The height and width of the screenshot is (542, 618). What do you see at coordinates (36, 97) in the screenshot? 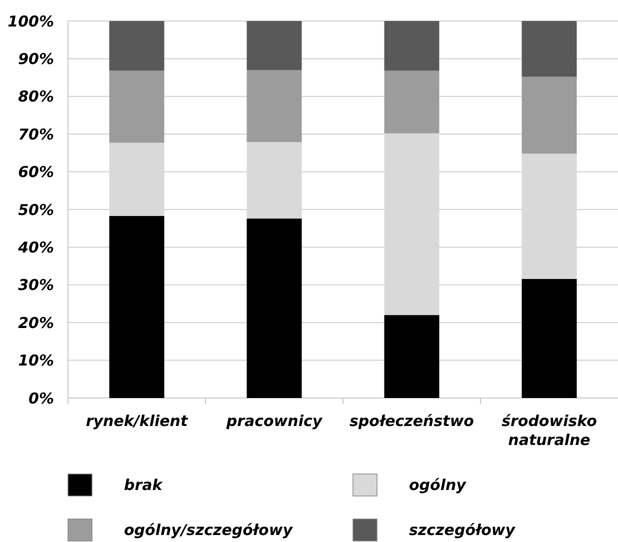
I see `y-tick-label: 80%` at bounding box center [36, 97].